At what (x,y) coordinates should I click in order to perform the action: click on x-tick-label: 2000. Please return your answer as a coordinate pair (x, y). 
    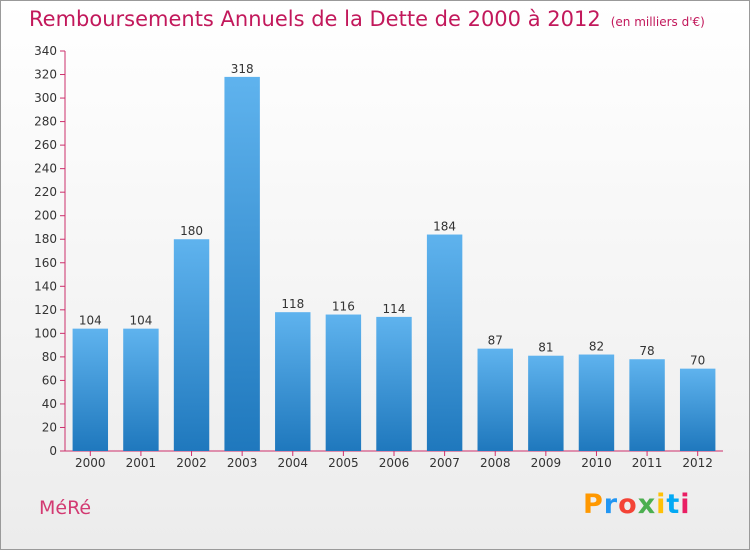
    Looking at the image, I should click on (90, 463).